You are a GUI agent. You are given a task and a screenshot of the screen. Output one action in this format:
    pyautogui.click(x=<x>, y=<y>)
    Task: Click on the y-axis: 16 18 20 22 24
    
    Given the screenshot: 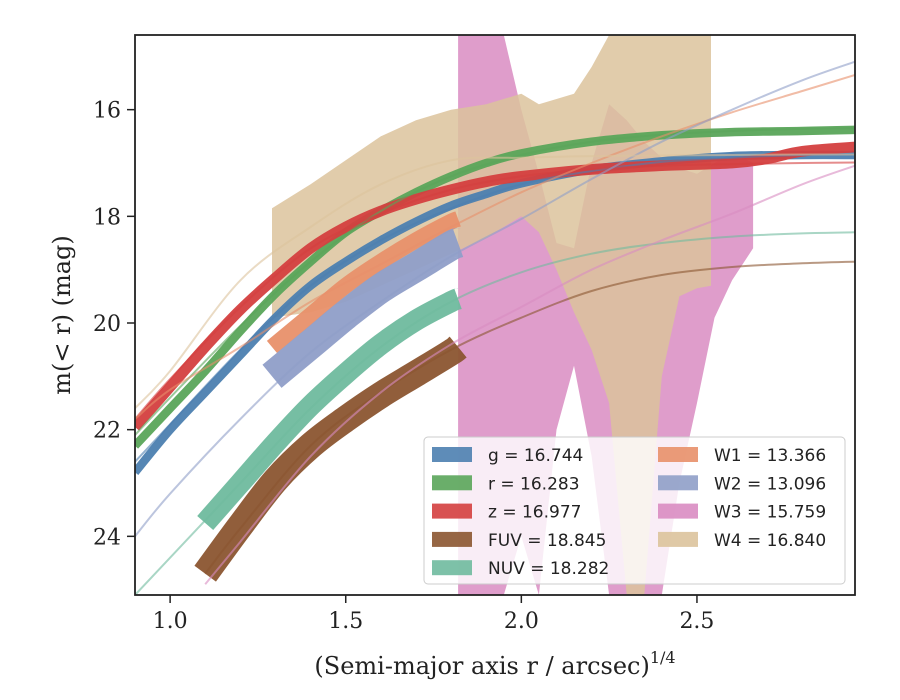 What is the action you would take?
    pyautogui.click(x=114, y=324)
    